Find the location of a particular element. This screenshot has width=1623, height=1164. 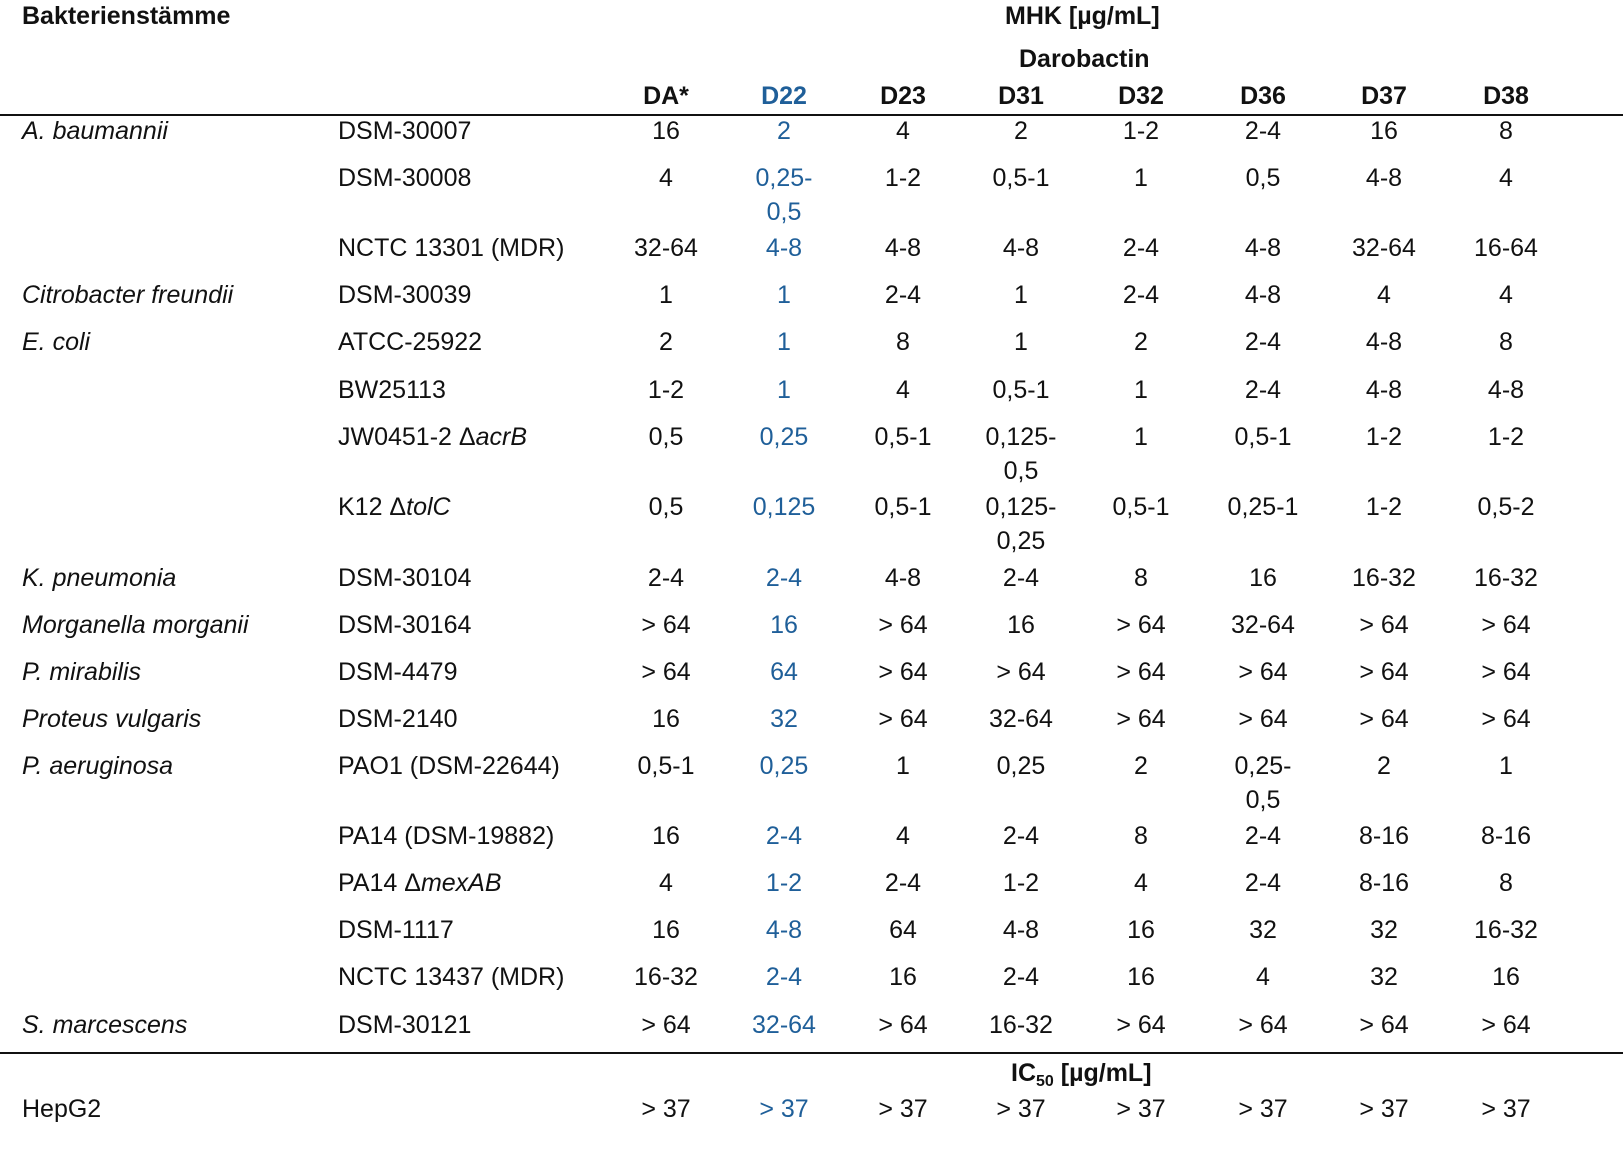

ic50-label: IC is located at coordinates (1023, 1073).